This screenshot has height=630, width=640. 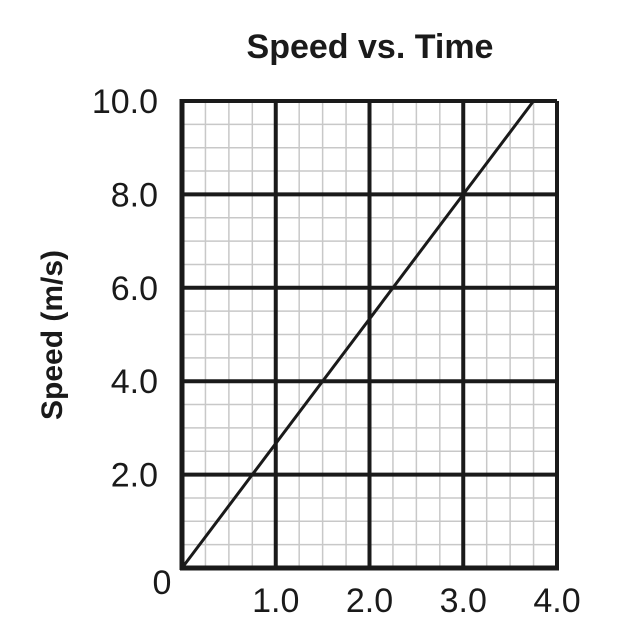 What do you see at coordinates (134, 476) in the screenshot?
I see `y-tick-label: 2.0` at bounding box center [134, 476].